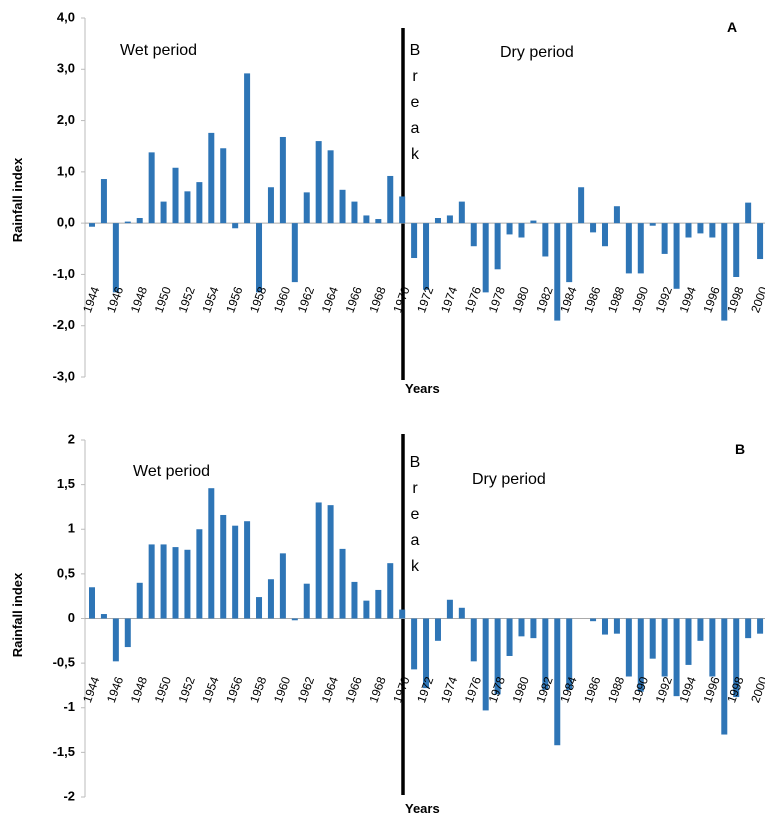  What do you see at coordinates (521, 299) in the screenshot?
I see `x-tick-label: 1980` at bounding box center [521, 299].